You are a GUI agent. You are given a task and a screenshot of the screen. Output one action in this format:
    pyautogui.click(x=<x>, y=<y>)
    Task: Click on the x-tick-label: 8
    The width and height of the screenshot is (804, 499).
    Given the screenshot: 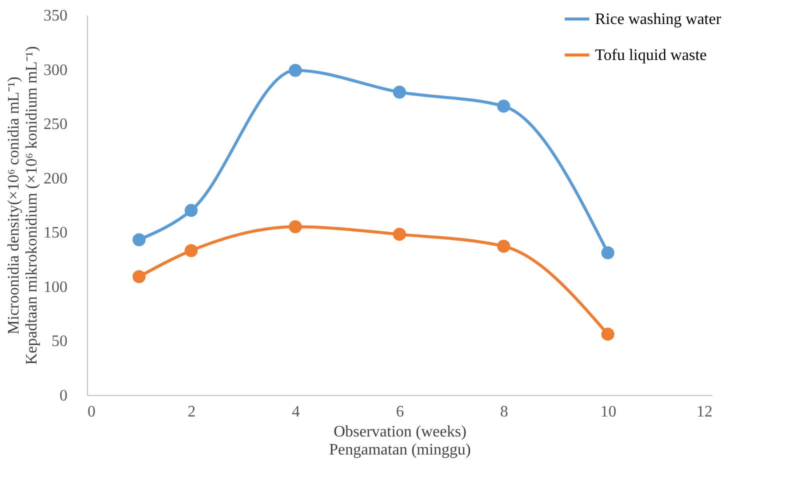 What is the action you would take?
    pyautogui.click(x=504, y=412)
    